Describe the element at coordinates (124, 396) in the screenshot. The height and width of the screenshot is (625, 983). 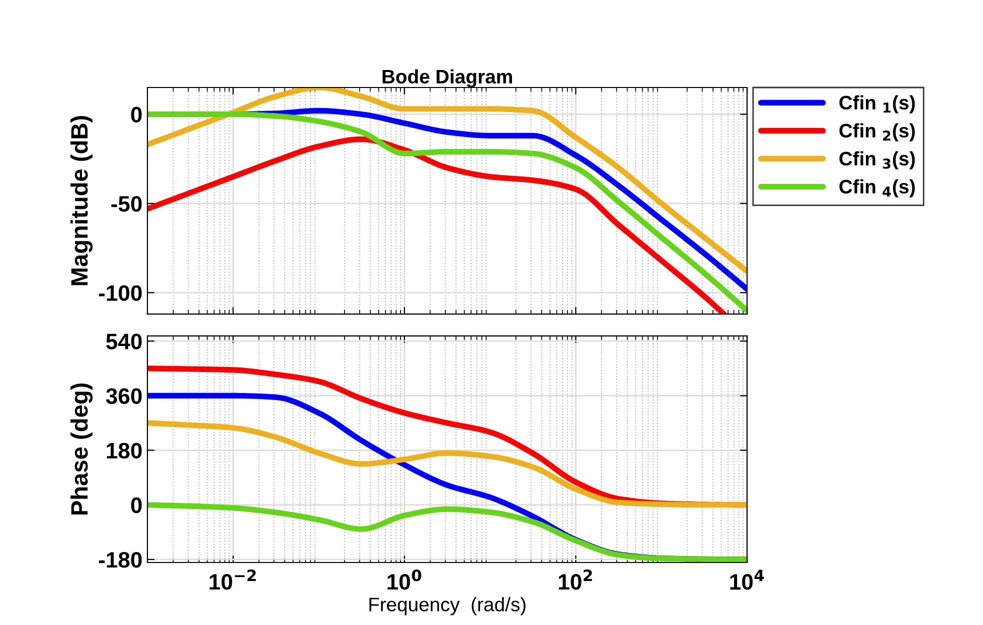
I see `y-tick-label: 360` at that location.